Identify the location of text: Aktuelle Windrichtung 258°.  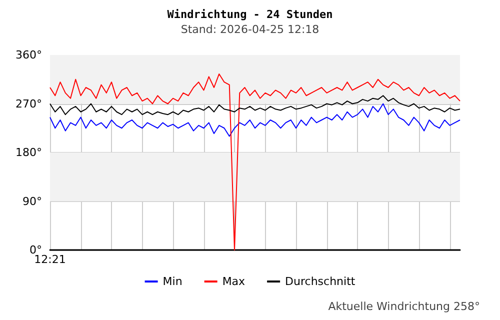
(404, 306).